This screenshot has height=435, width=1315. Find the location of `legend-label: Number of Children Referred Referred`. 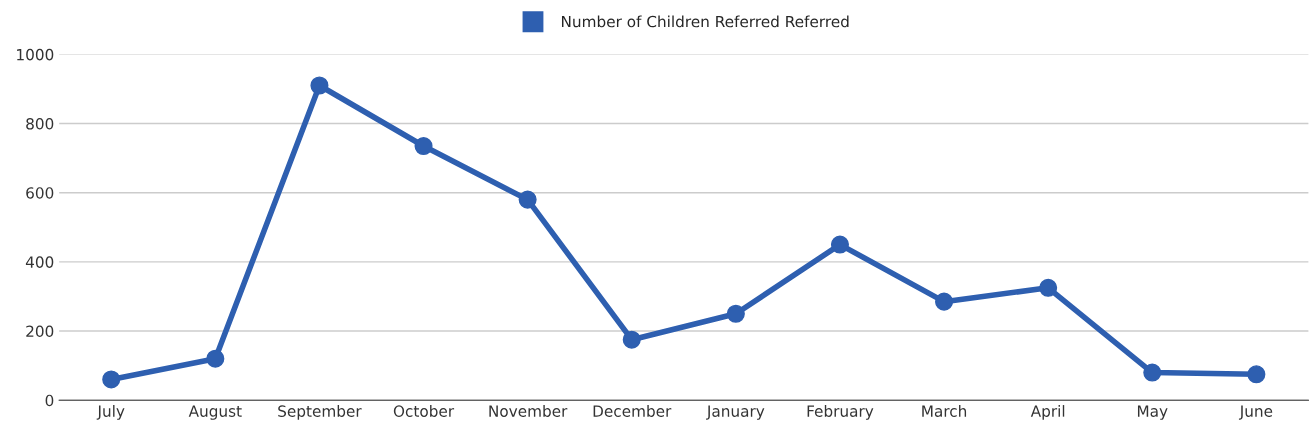

legend-label: Number of Children Referred Referred is located at coordinates (705, 21).